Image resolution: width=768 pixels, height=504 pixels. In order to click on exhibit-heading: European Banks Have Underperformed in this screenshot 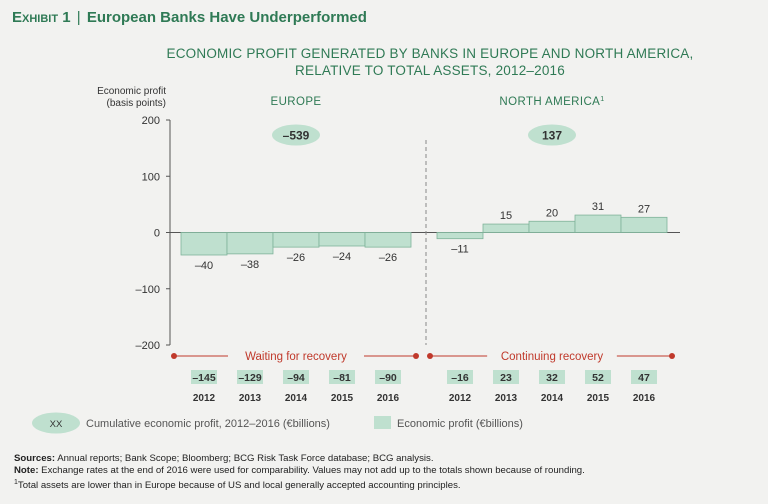, I will do `click(226, 17)`.